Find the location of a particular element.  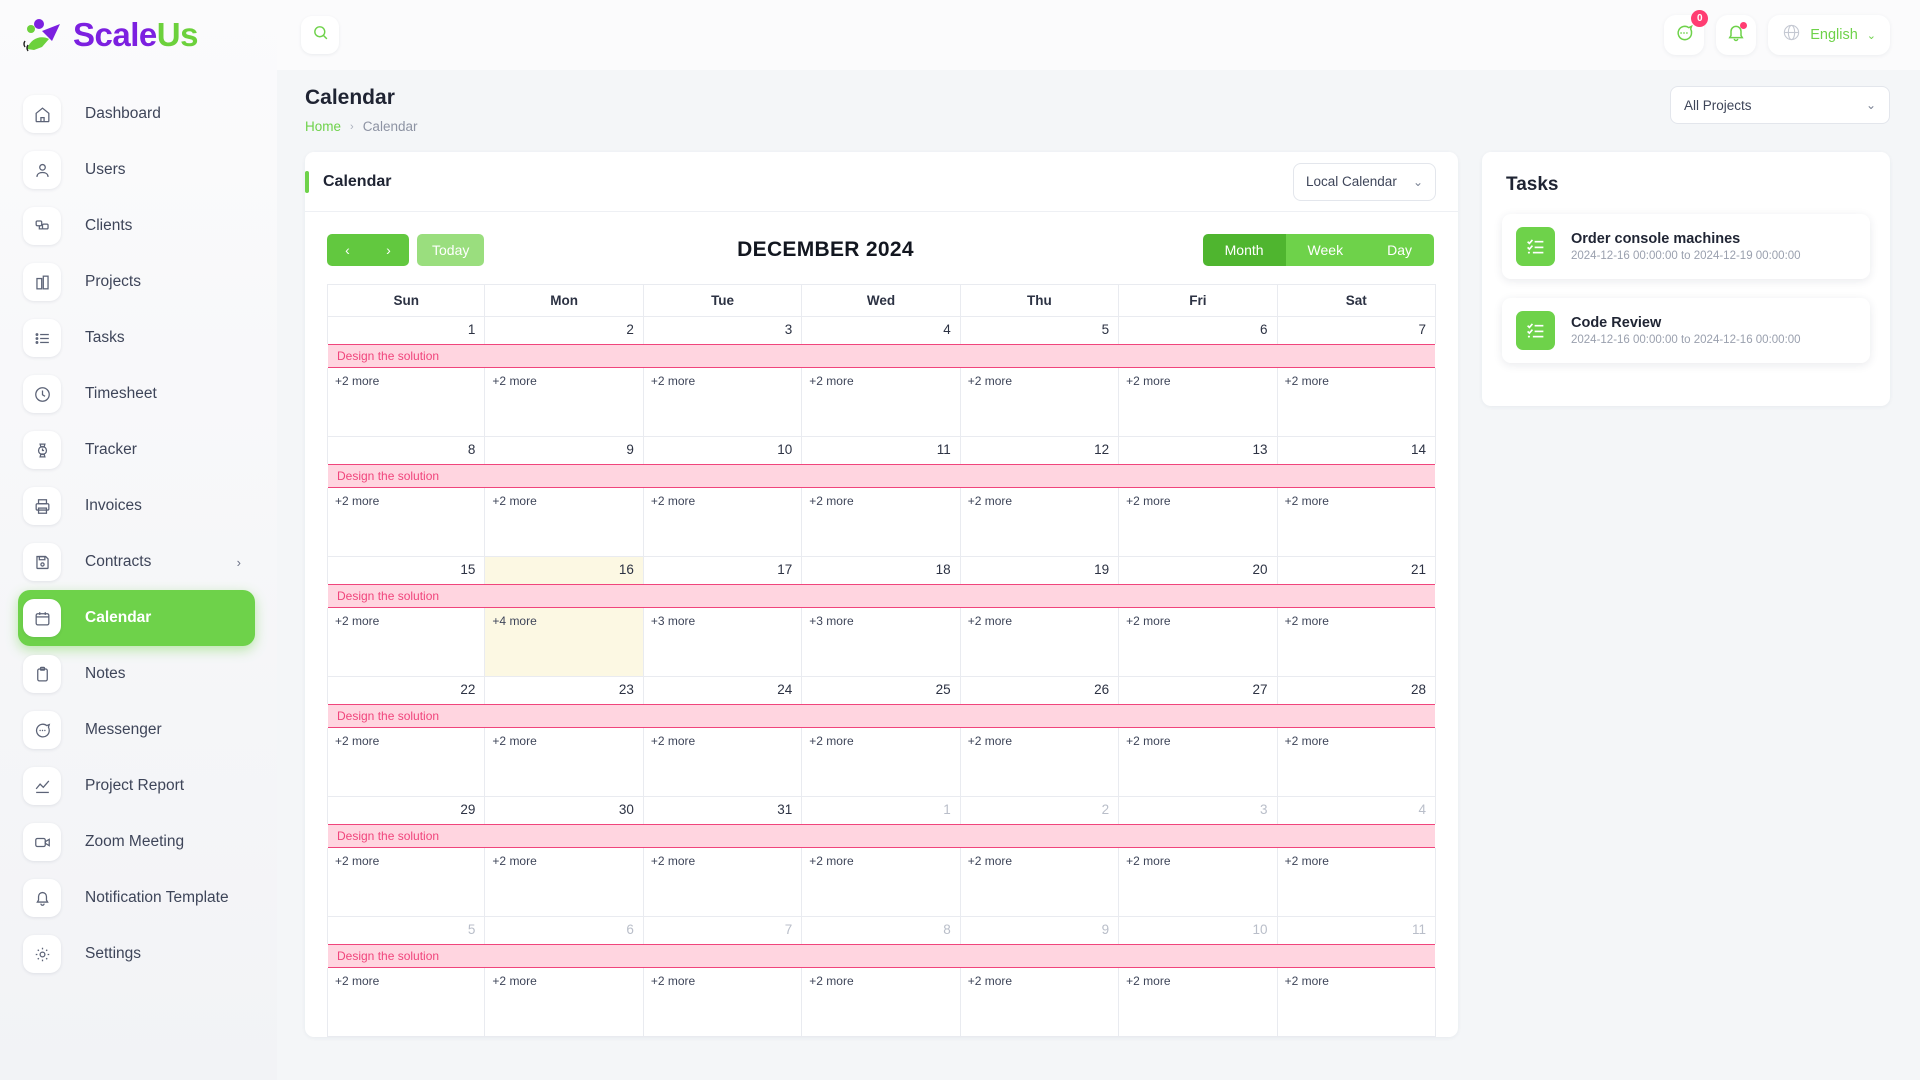

sidebar-item-notes: Notes is located at coordinates (136, 674).